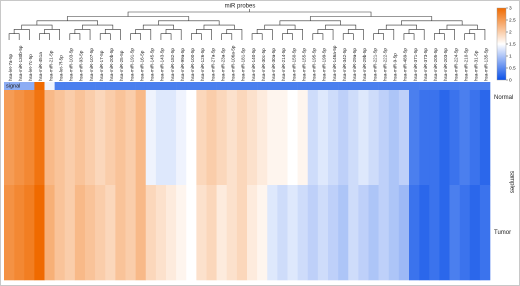 The height and width of the screenshot is (286, 520). What do you see at coordinates (435, 64) in the screenshot?
I see `column-label: hsa-miR-205-5p` at bounding box center [435, 64].